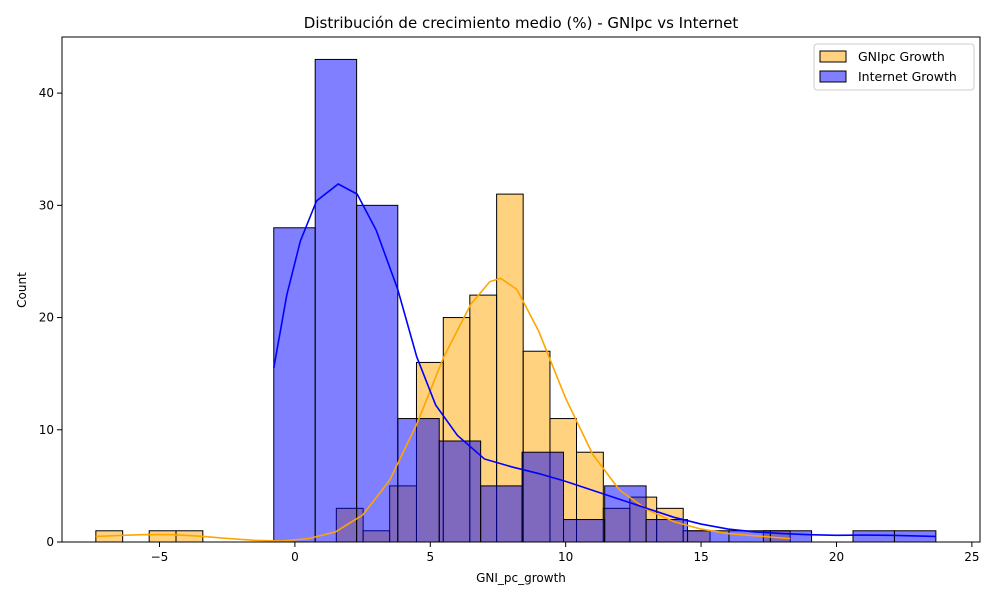 This screenshot has width=1000, height=600. What do you see at coordinates (50, 542) in the screenshot?
I see `y-tick-label: 0` at bounding box center [50, 542].